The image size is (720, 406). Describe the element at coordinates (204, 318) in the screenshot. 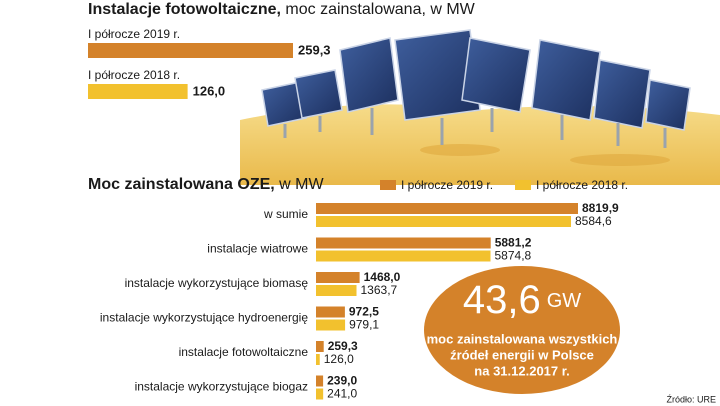

I see `category-label: instalacje wykorzystujące hydroenergię` at that location.